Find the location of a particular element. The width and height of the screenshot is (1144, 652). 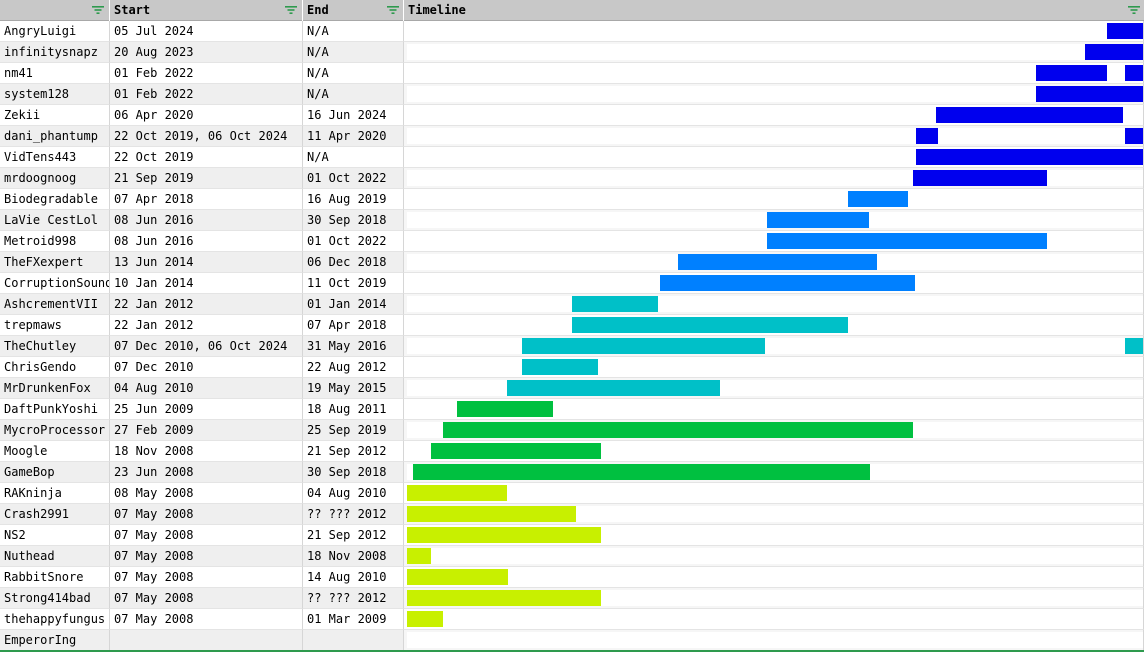

member-name-cell: TheFXexpert is located at coordinates (55, 262).